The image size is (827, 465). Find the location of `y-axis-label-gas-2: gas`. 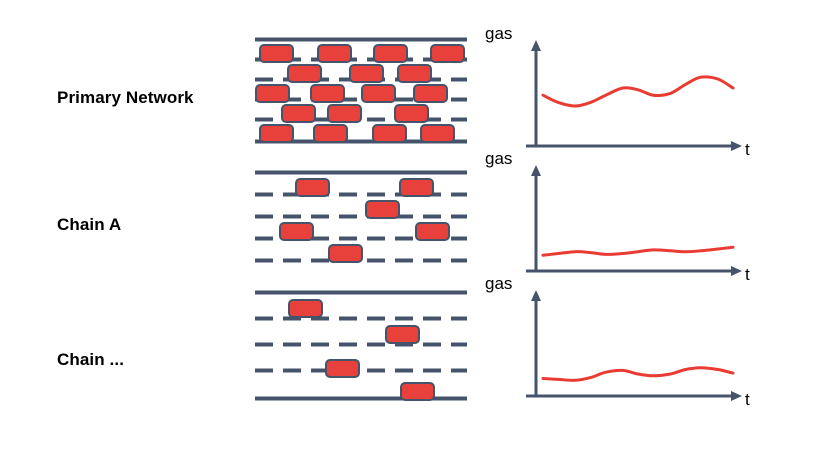

y-axis-label-gas-2: gas is located at coordinates (499, 158).